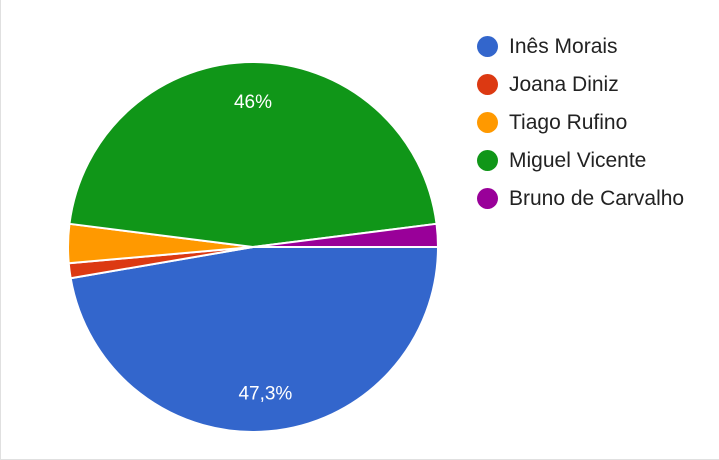  I want to click on legend-item-miguel-vicente: Miguel Vicente, so click(592, 160).